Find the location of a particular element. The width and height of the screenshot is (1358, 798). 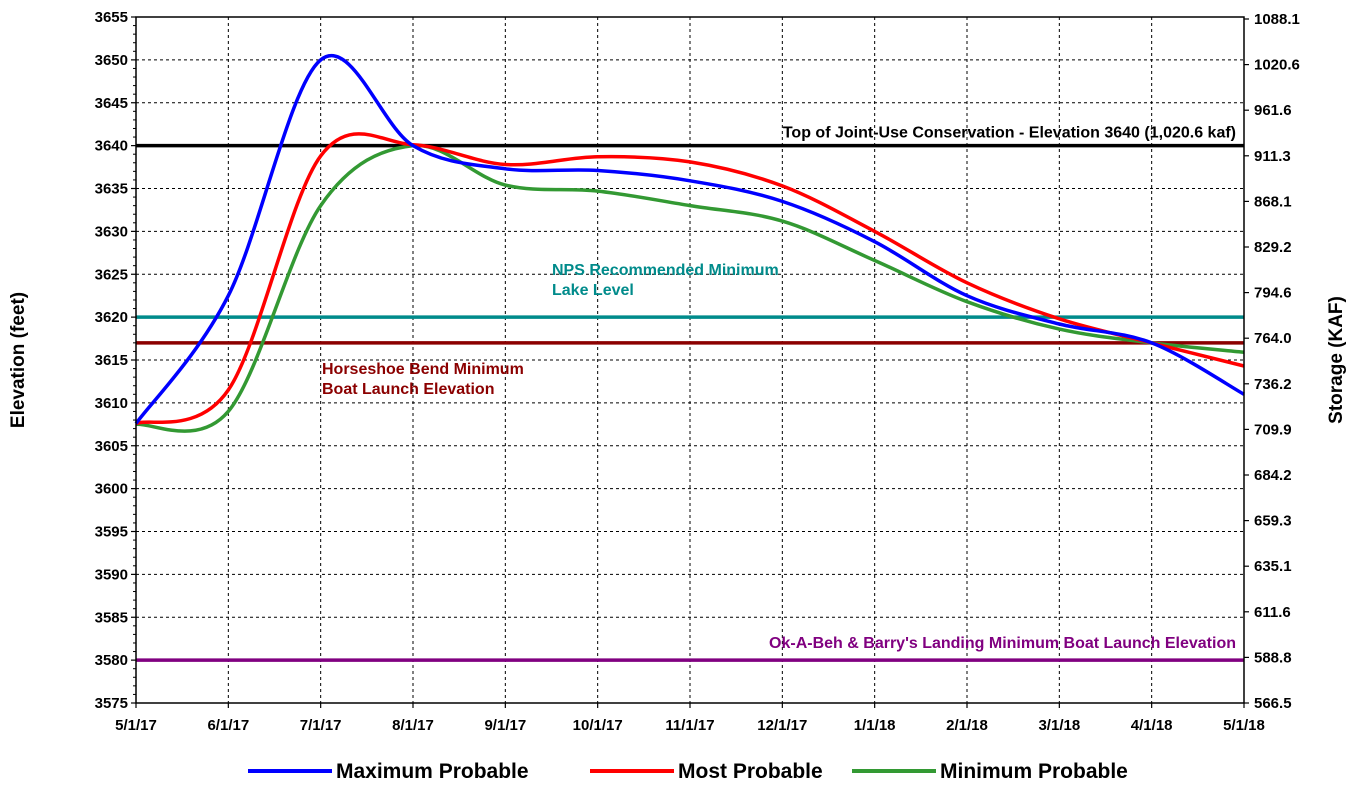

x-tick-label: 9/1/17 is located at coordinates (505, 725).